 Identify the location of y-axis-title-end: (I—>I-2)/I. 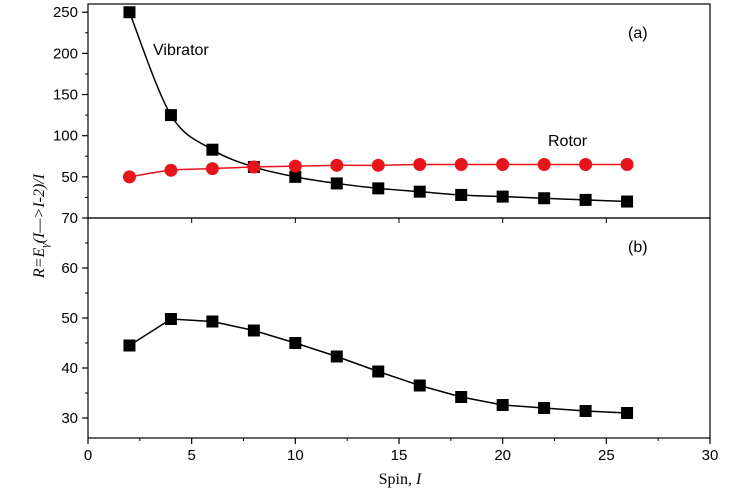
(39, 208).